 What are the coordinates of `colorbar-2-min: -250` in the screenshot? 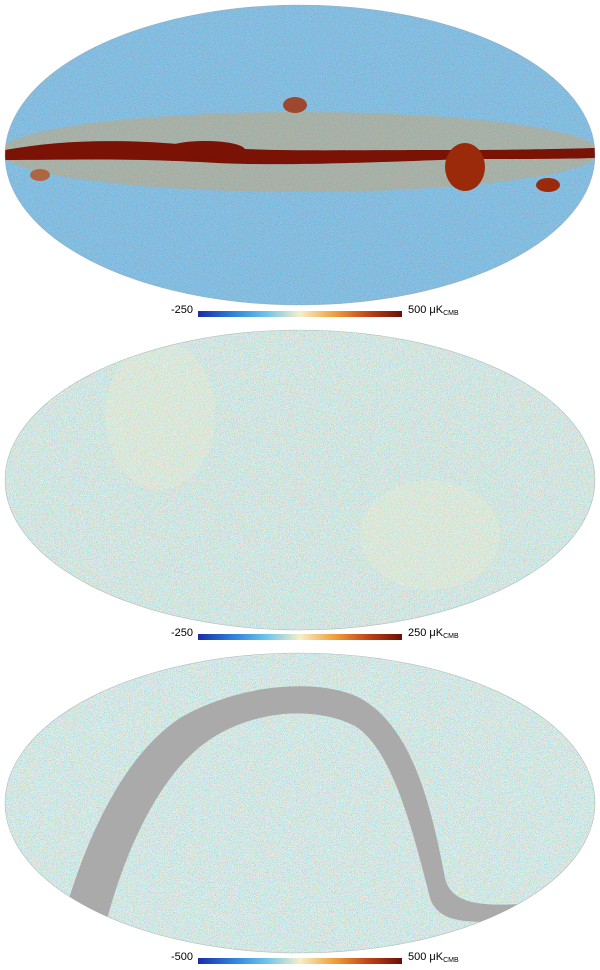 It's located at (181, 633).